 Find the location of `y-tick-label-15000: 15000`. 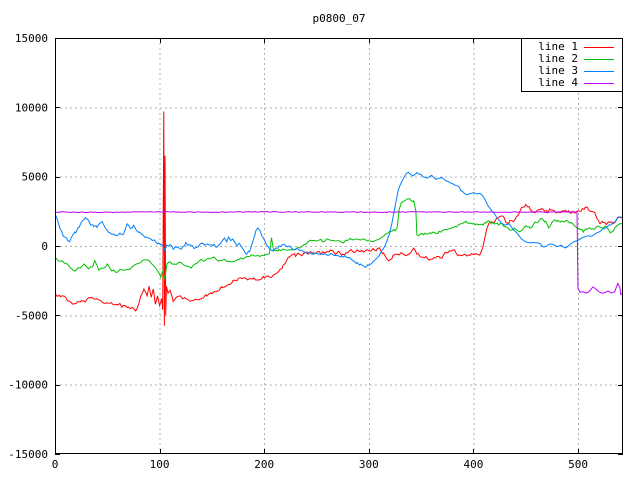

y-tick-label-15000: 15000 is located at coordinates (31, 38).